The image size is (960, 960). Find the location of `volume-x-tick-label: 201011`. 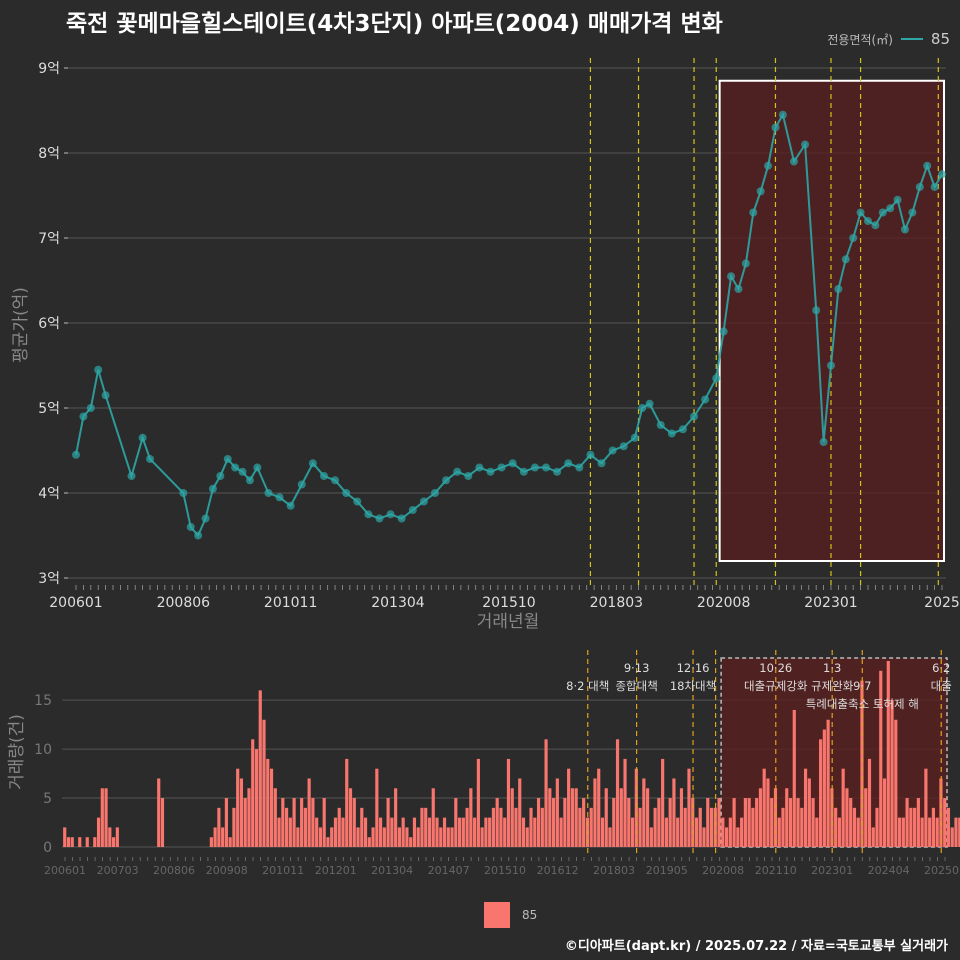

volume-x-tick-label: 201011 is located at coordinates (283, 870).